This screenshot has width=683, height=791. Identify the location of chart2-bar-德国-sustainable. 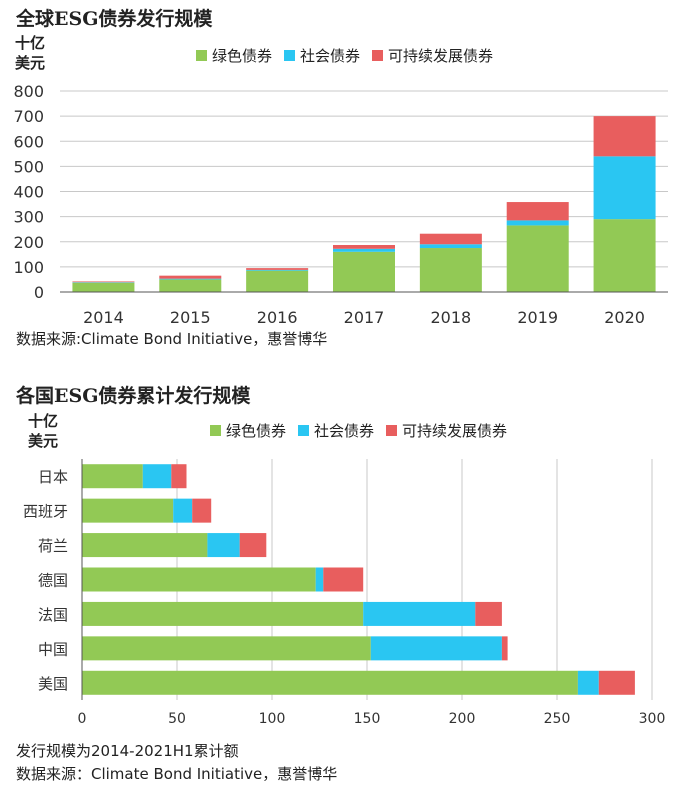
(343, 579).